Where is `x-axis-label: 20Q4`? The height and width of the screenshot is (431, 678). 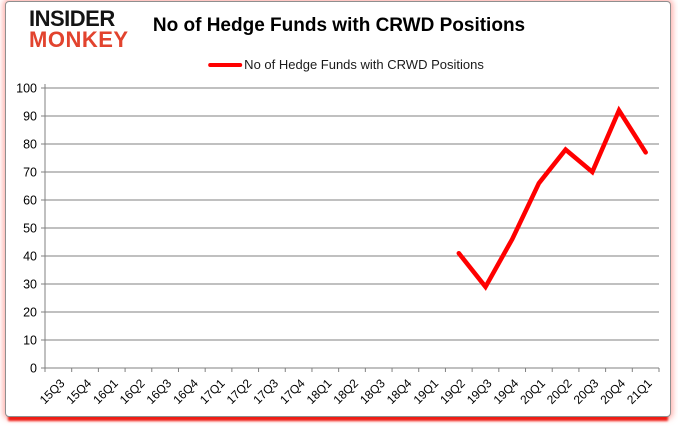 x-axis-label: 20Q4 is located at coordinates (612, 391).